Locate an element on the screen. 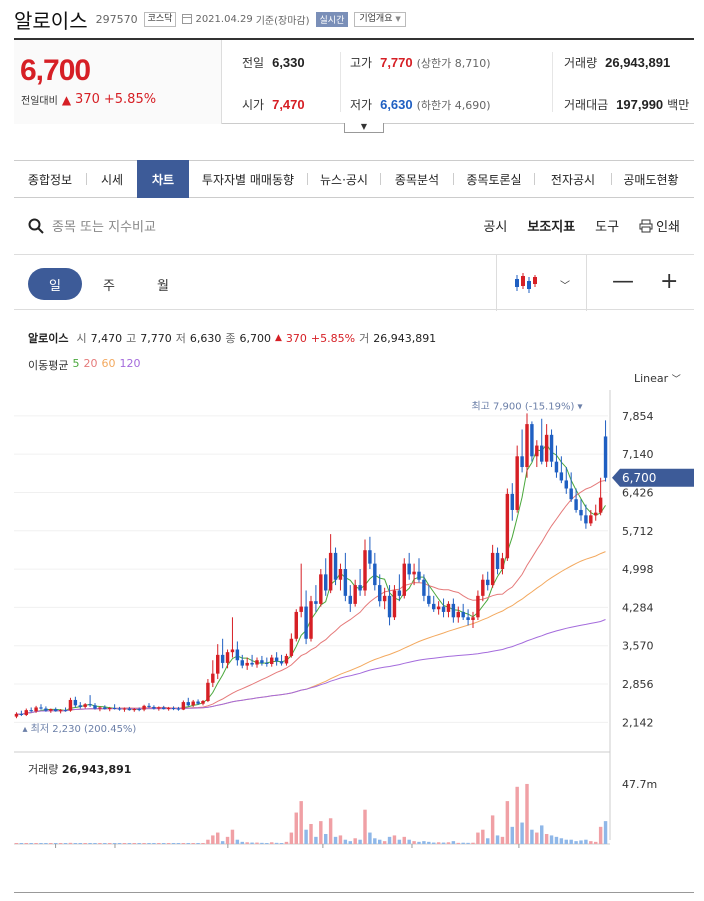 The width and height of the screenshot is (704, 901). ma120-legend: 120 is located at coordinates (130, 363).